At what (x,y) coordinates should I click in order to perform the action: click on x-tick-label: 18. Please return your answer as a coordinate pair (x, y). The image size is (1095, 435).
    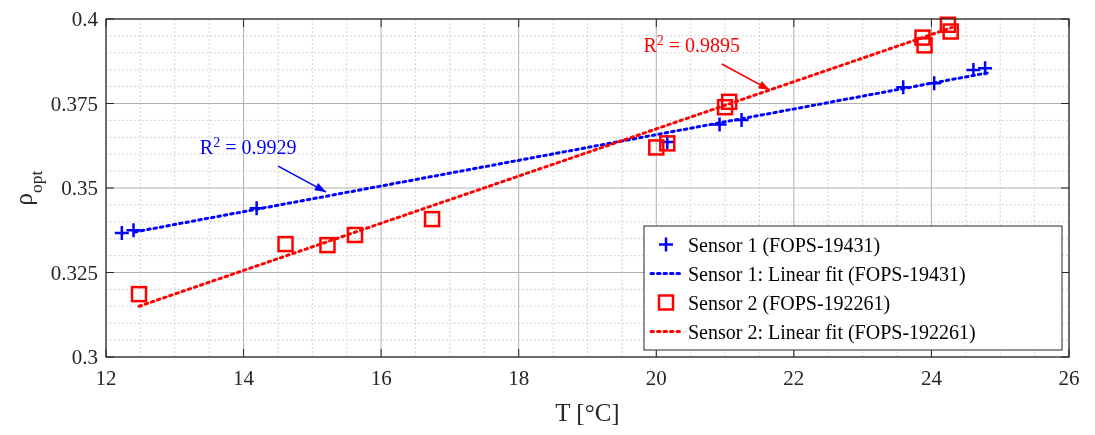
    Looking at the image, I should click on (519, 378).